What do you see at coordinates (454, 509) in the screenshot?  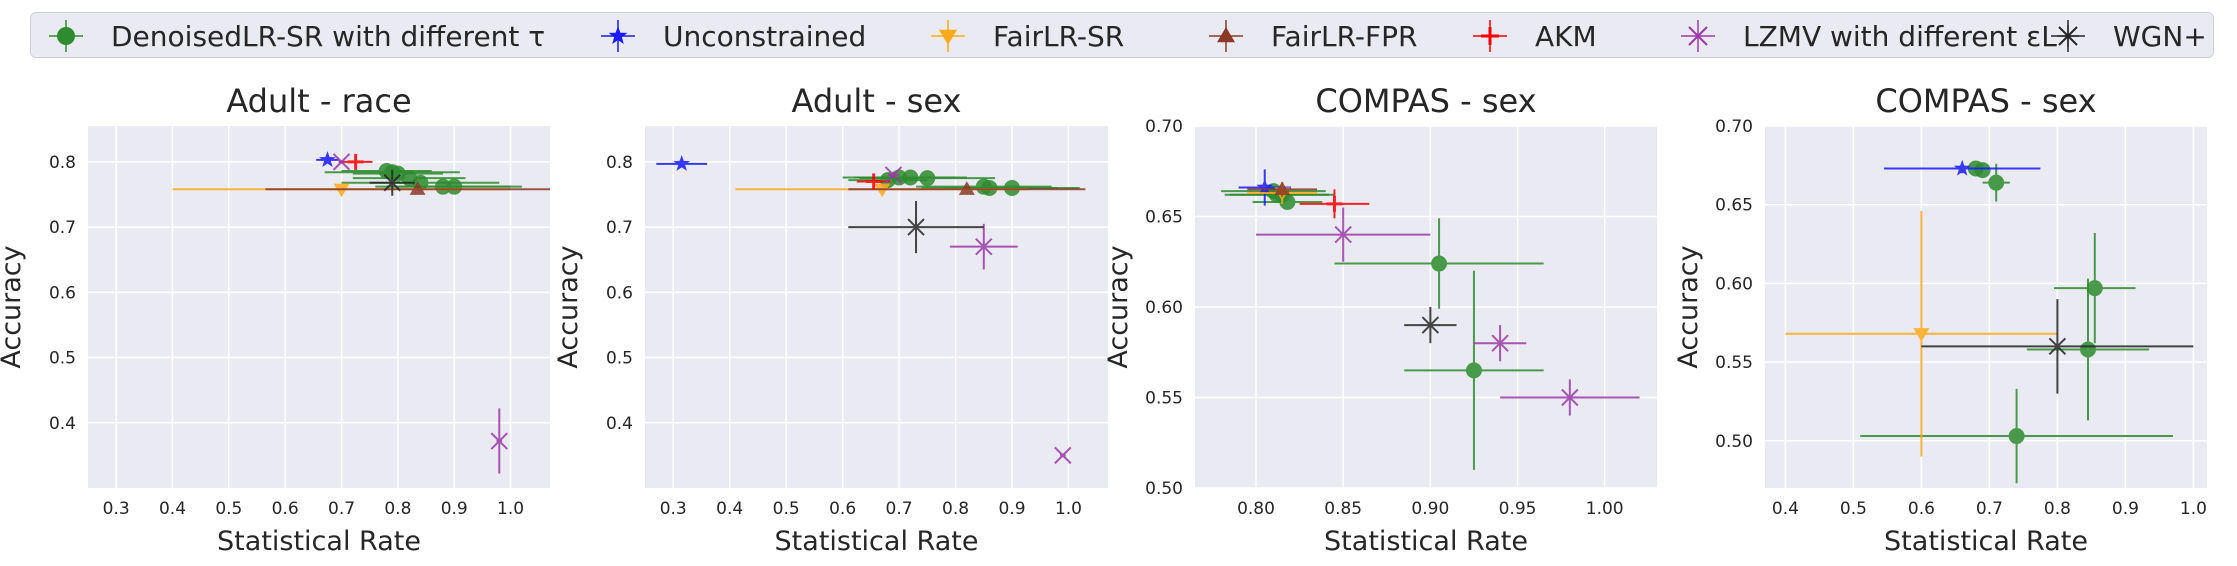 I see `x-tick-label: 0.9` at bounding box center [454, 509].